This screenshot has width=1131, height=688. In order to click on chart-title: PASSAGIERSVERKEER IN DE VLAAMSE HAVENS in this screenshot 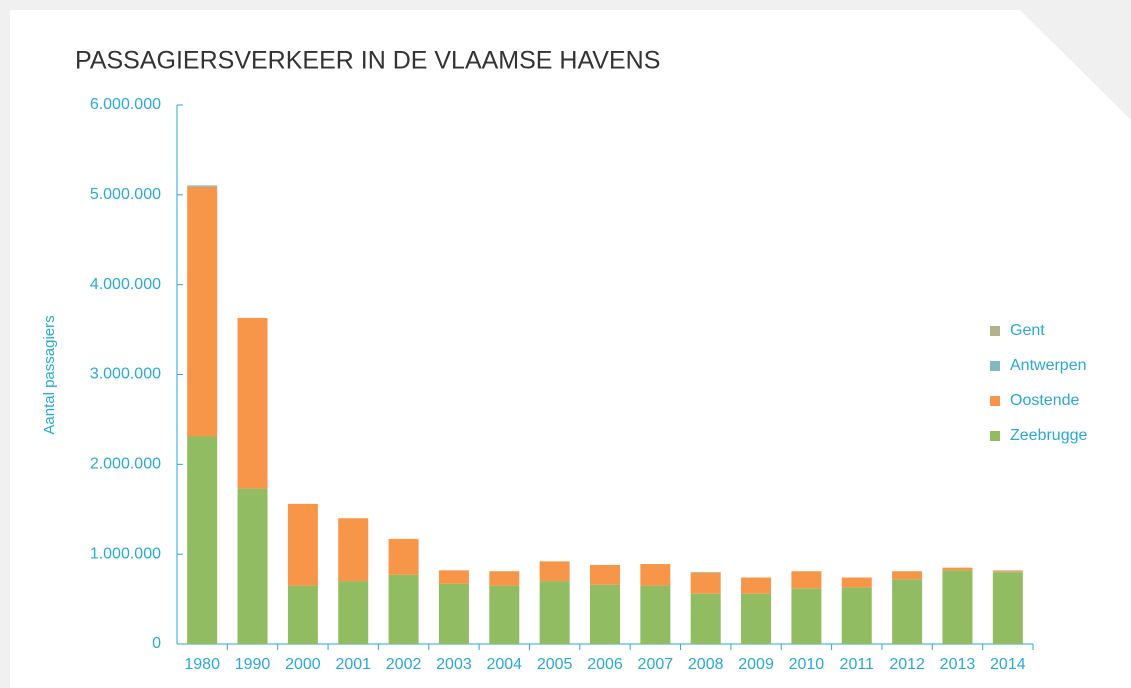, I will do `click(367, 61)`.